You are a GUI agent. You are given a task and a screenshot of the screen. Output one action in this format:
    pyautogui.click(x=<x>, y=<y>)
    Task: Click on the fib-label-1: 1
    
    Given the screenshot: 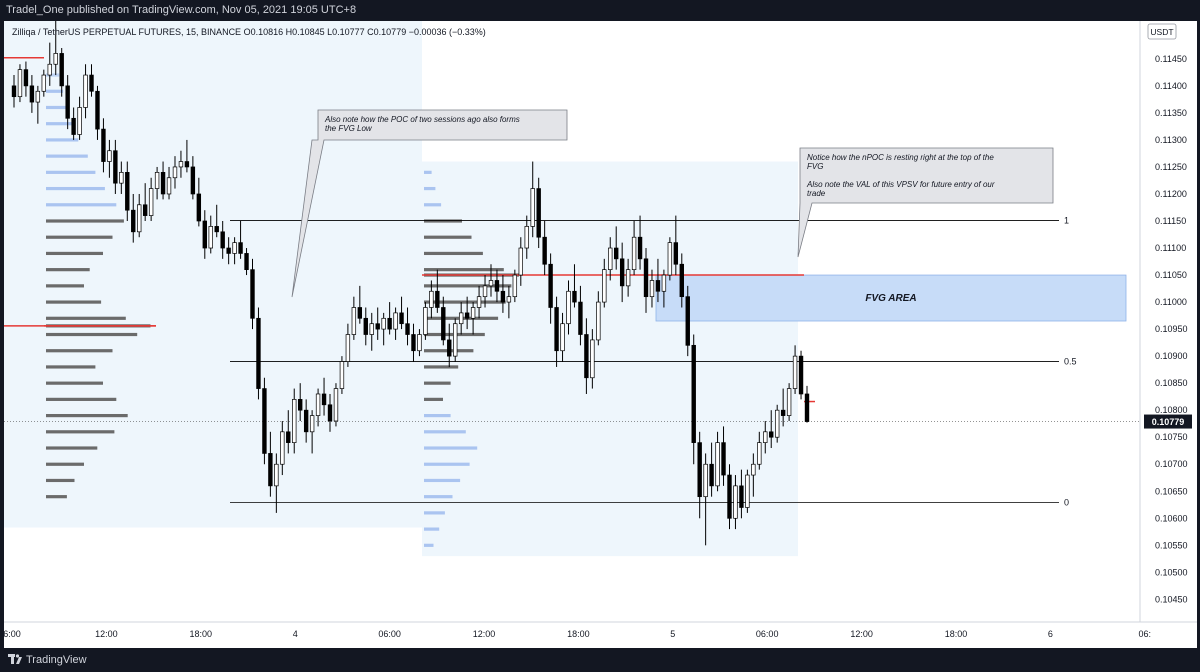 What is the action you would take?
    pyautogui.click(x=1066, y=220)
    